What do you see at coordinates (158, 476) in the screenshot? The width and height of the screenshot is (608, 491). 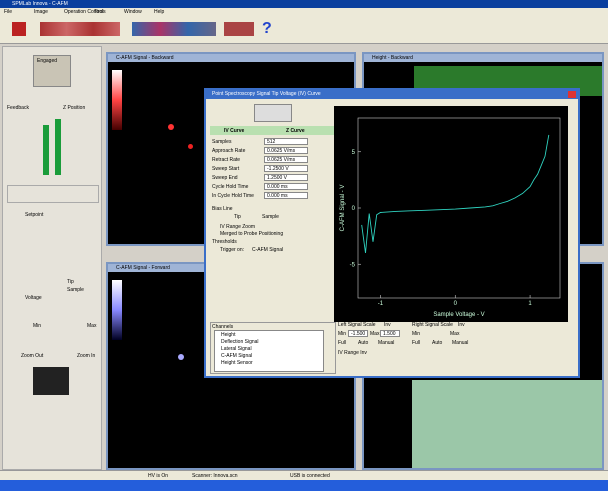 I see `status-text: HV is On` at bounding box center [158, 476].